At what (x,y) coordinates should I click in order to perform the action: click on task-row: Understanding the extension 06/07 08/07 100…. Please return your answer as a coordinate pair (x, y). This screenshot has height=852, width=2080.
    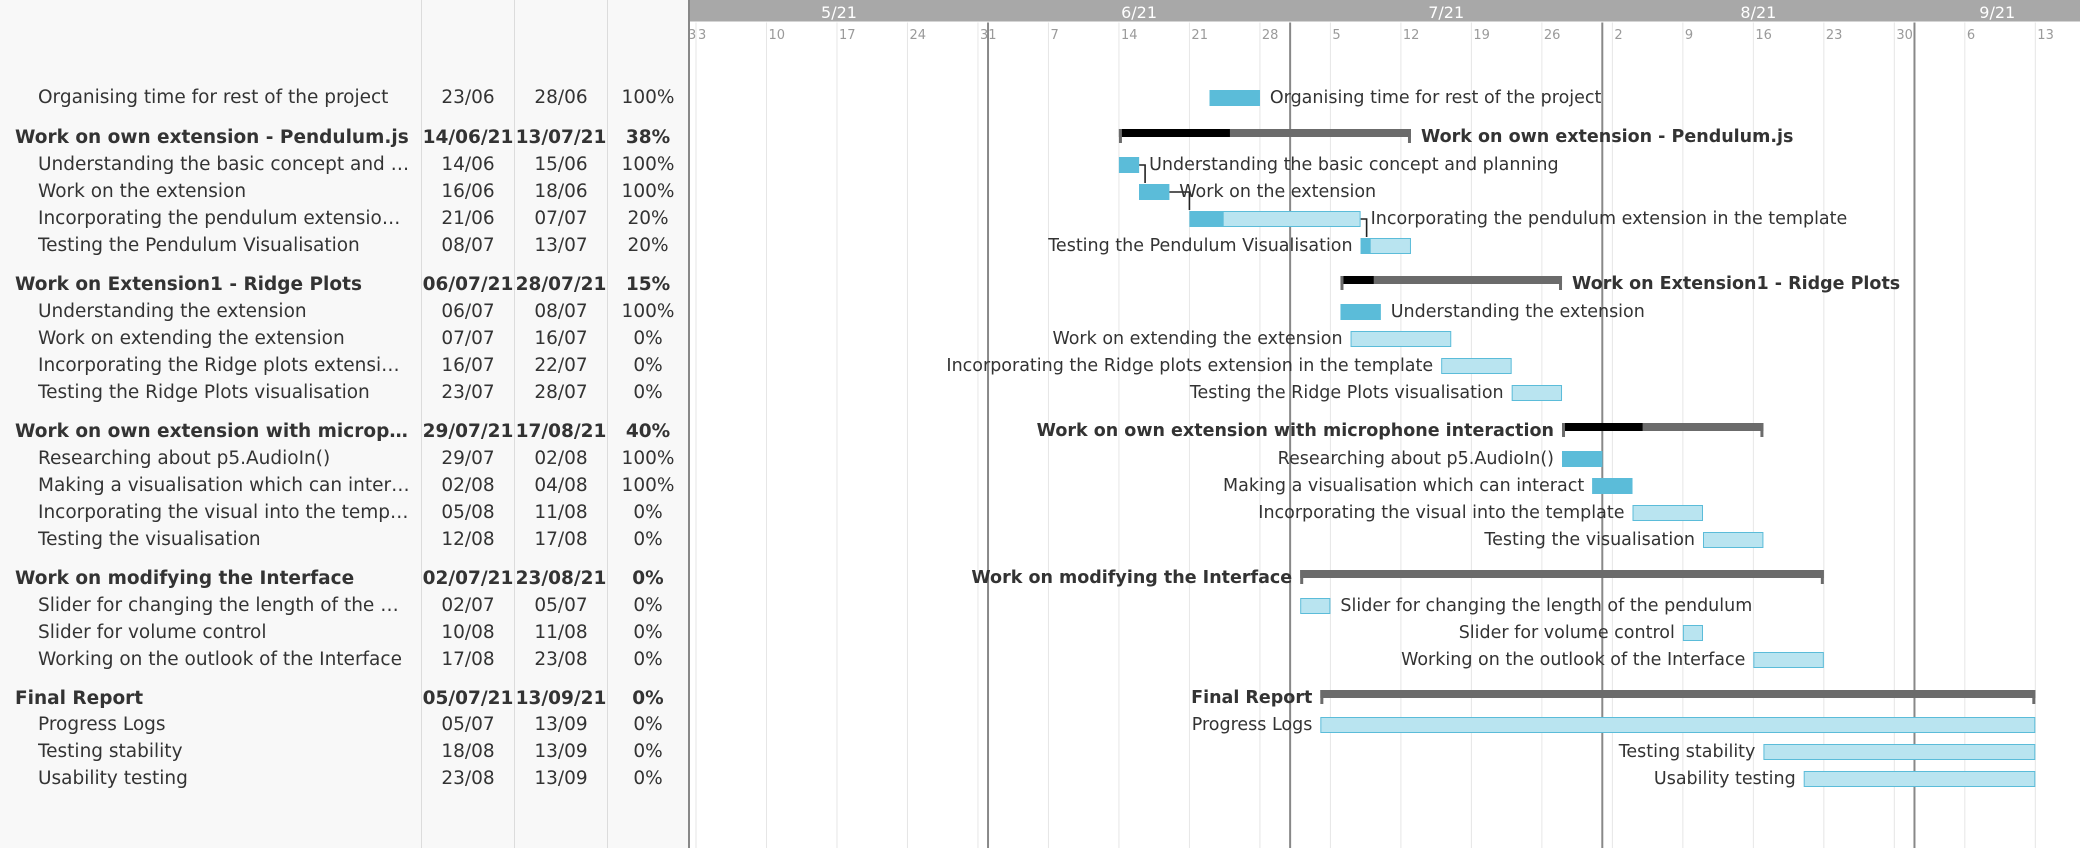
    Looking at the image, I should click on (344, 312).